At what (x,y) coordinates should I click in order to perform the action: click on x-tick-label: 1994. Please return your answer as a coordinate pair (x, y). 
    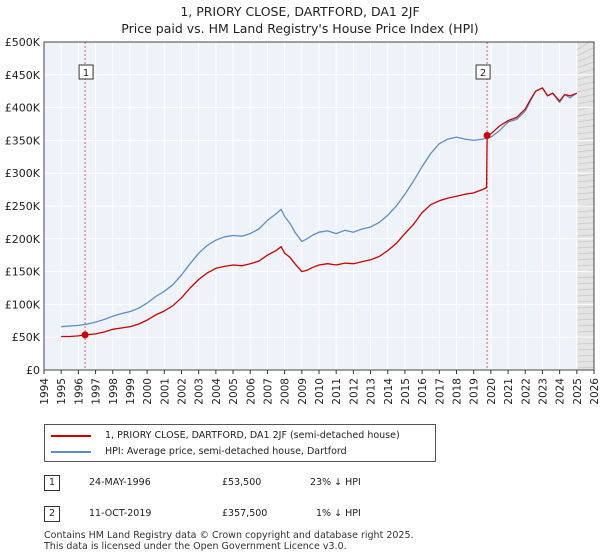
    Looking at the image, I should click on (45, 391).